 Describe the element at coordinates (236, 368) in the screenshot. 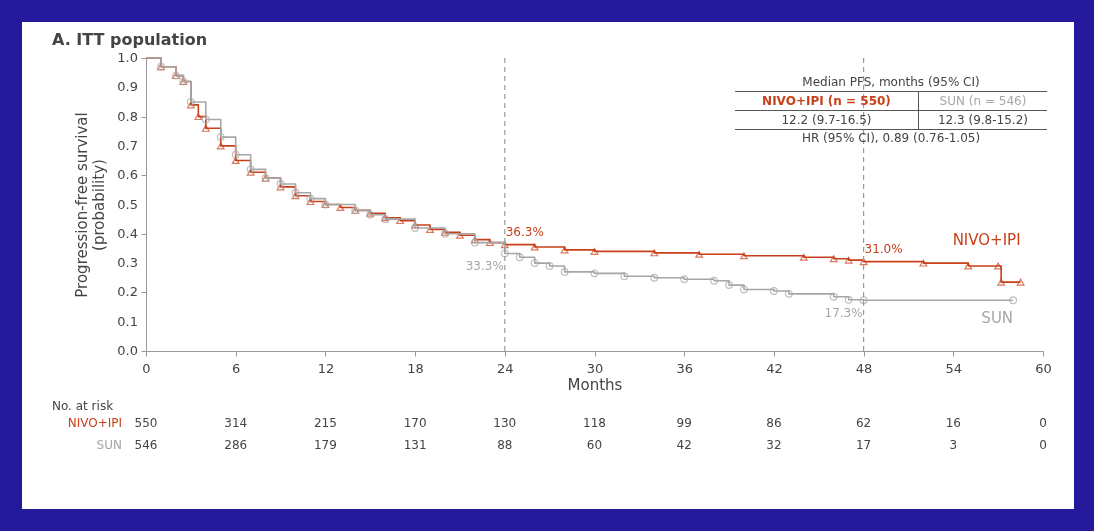

I see `x-tick-label: 6` at that location.